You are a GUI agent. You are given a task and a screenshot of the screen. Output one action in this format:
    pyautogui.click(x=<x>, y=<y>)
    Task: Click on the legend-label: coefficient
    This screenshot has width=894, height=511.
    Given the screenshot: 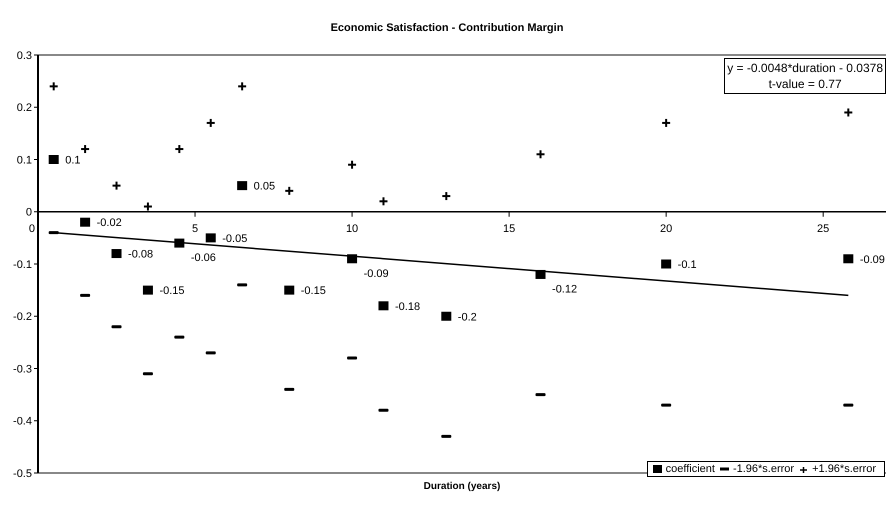 What is the action you would take?
    pyautogui.click(x=690, y=468)
    